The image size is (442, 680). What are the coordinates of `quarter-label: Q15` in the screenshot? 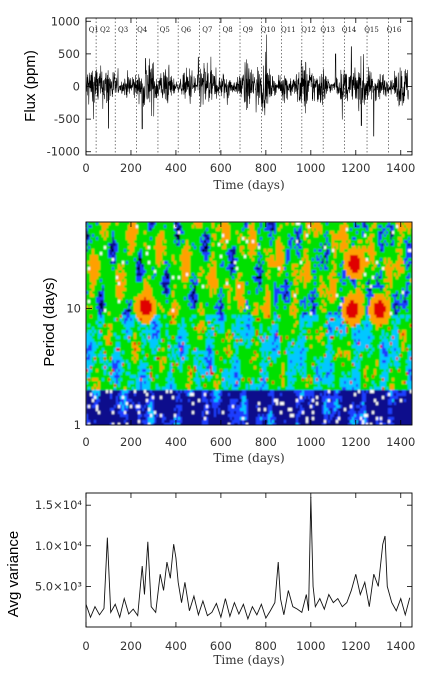 It's located at (371, 30).